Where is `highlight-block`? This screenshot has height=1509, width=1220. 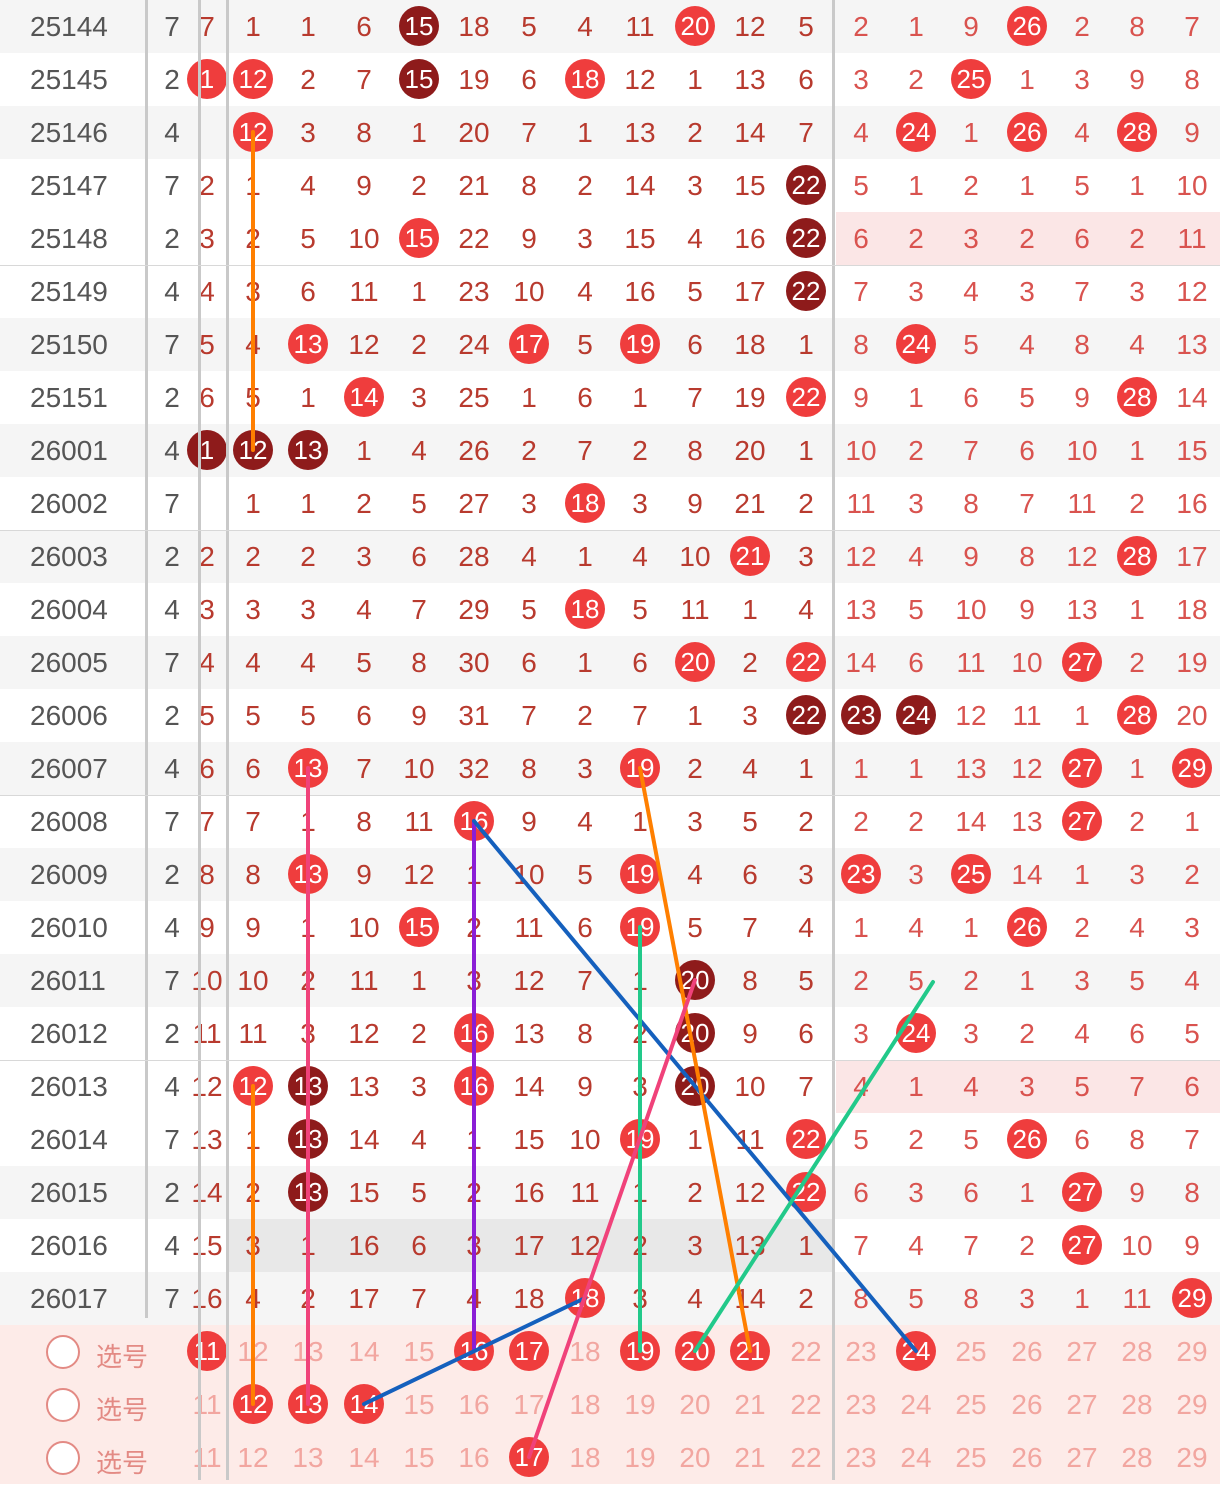
highlight-block is located at coordinates (1028, 1086).